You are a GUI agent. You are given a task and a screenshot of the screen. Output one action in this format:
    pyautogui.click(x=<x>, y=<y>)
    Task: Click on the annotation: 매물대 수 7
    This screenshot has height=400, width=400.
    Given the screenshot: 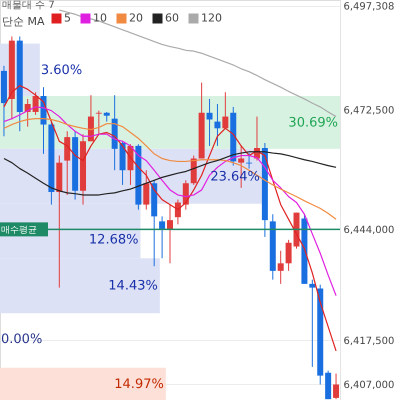 What is the action you would take?
    pyautogui.click(x=28, y=5)
    